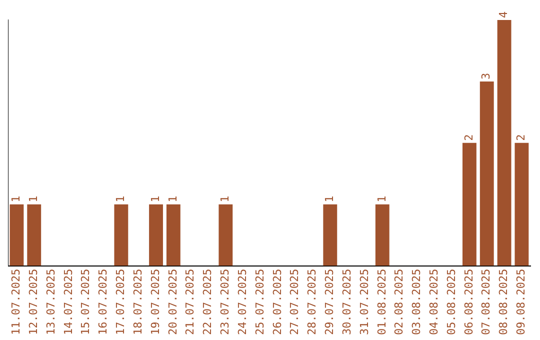 The image size is (540, 340). Describe the element at coordinates (451, 302) in the screenshot. I see `x-tick-label: 05.08.2025` at that location.